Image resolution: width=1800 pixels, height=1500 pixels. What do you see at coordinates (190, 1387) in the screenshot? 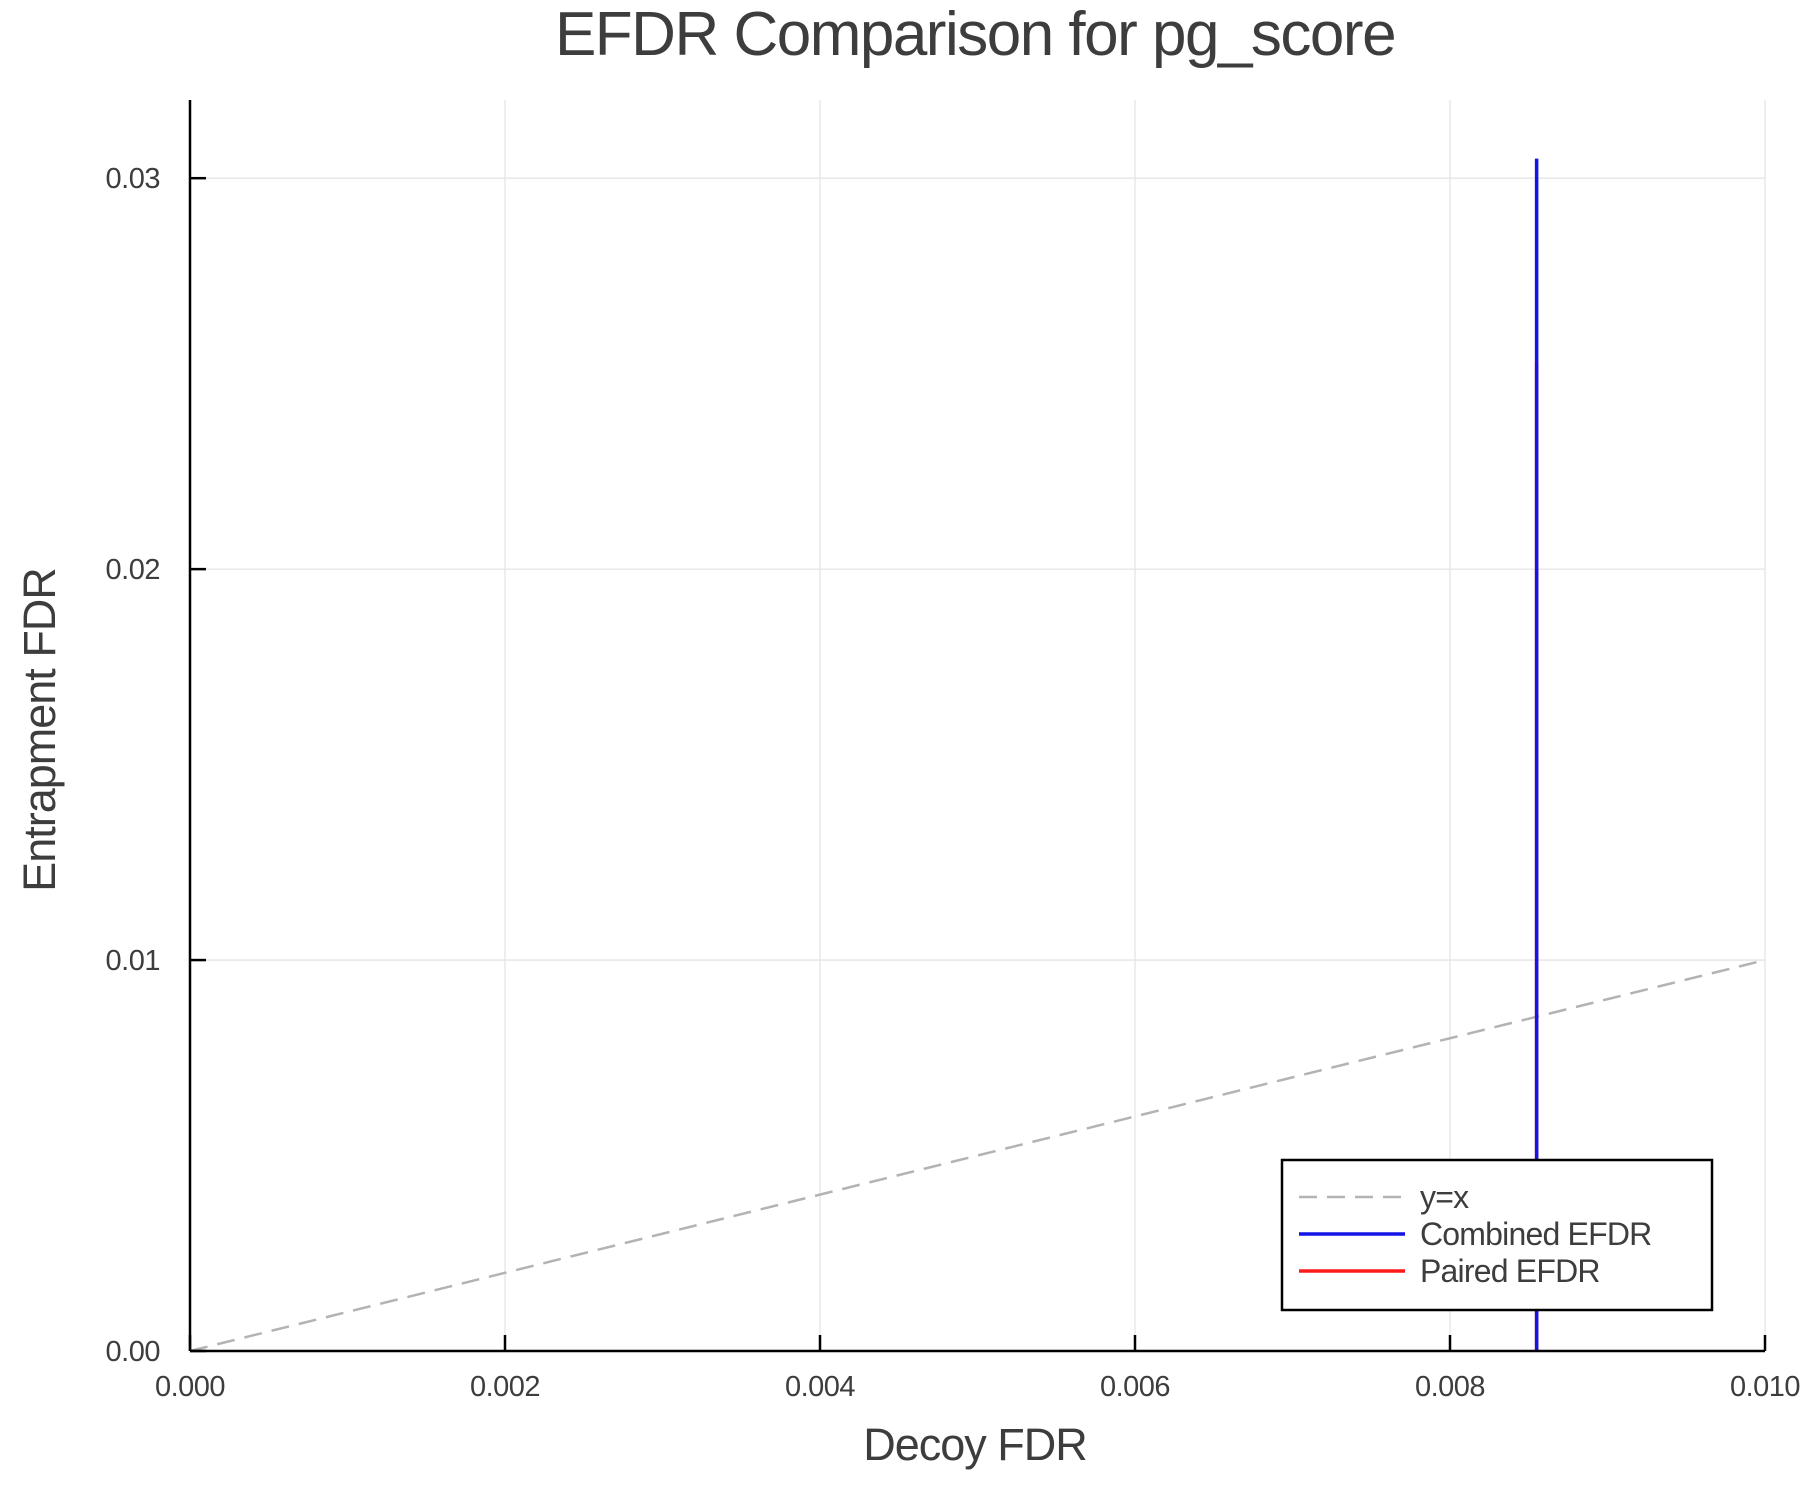
I see `x-tick-label: 0.000` at bounding box center [190, 1387].